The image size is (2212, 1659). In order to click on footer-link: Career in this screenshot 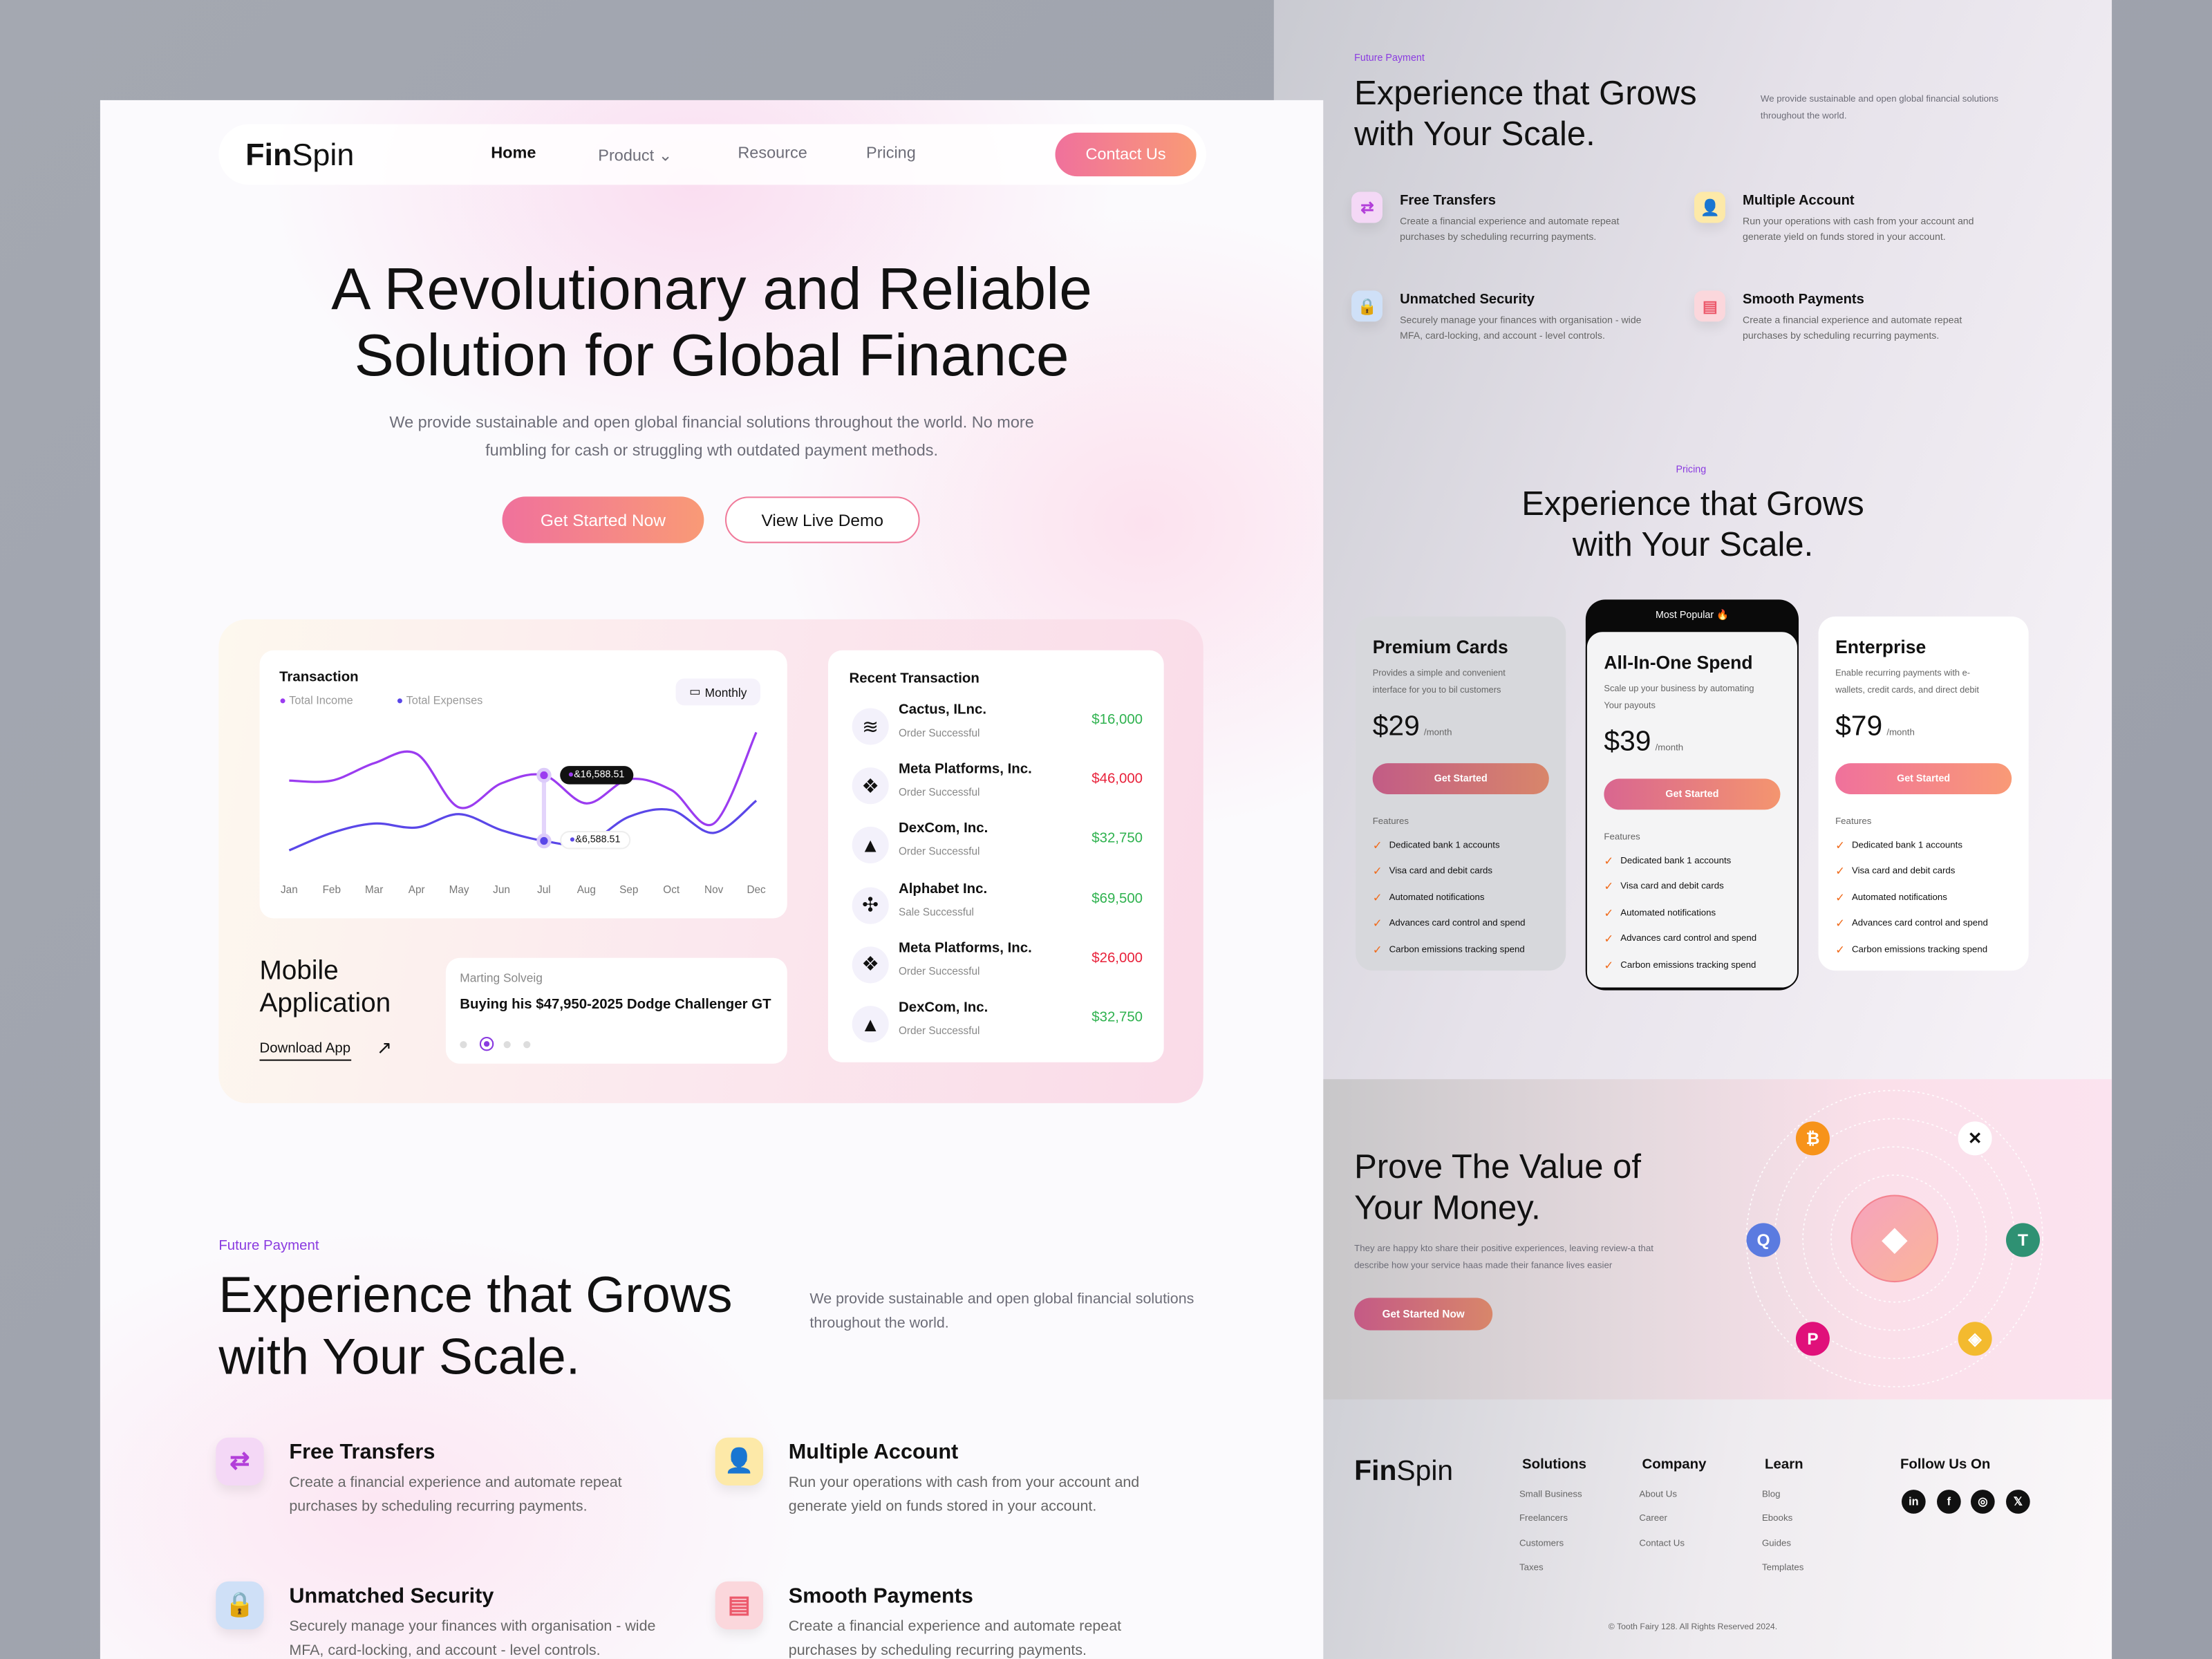, I will do `click(1653, 1519)`.